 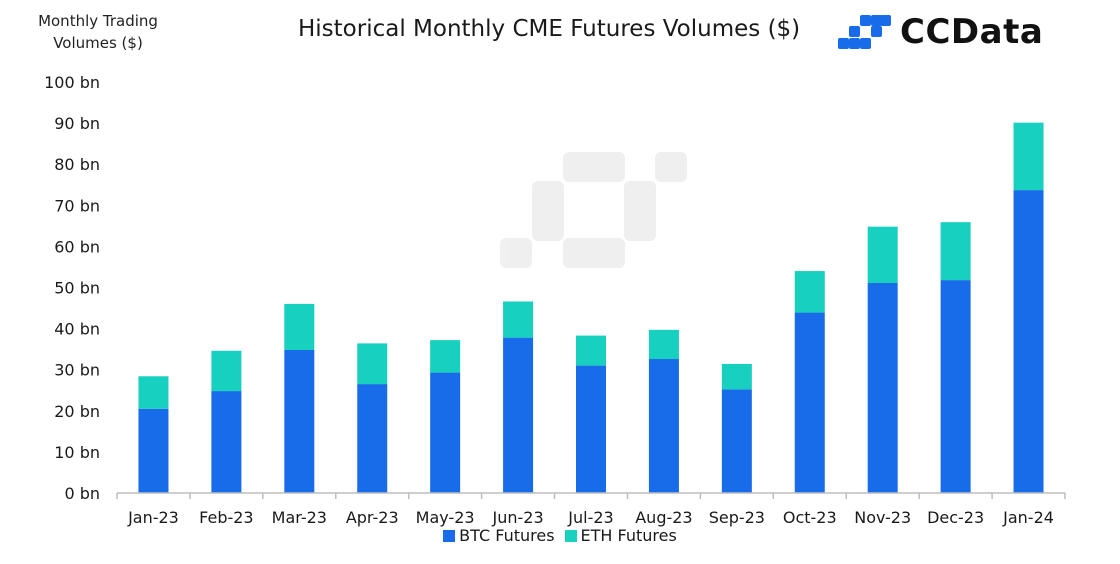 I want to click on x-tick-label: Jan-23, so click(x=153, y=517).